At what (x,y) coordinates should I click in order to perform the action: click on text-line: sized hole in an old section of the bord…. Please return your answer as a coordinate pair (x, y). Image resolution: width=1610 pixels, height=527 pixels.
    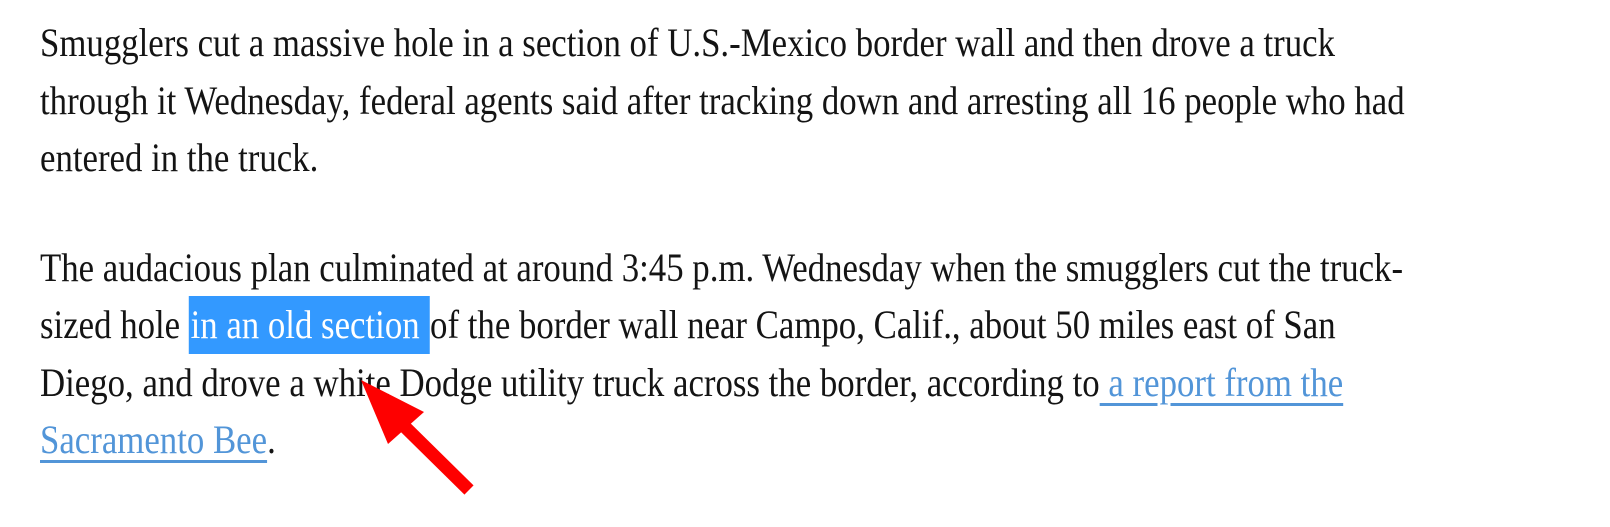
    Looking at the image, I should click on (805, 325).